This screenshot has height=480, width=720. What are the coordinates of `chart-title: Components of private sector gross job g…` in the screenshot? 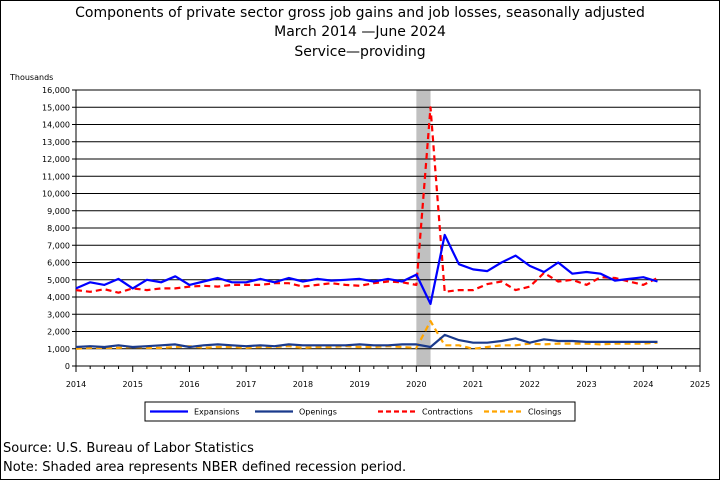 It's located at (360, 13).